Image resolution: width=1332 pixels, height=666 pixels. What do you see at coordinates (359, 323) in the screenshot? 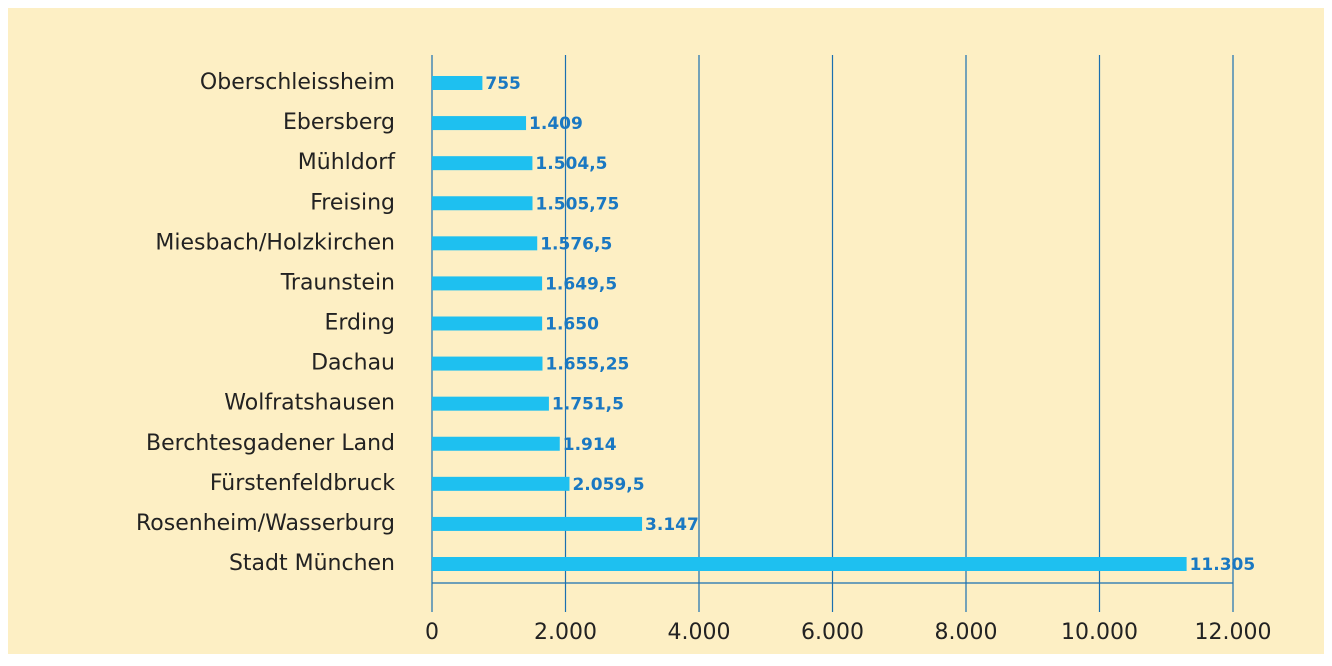
I see `y-tick-label: Erding` at bounding box center [359, 323].